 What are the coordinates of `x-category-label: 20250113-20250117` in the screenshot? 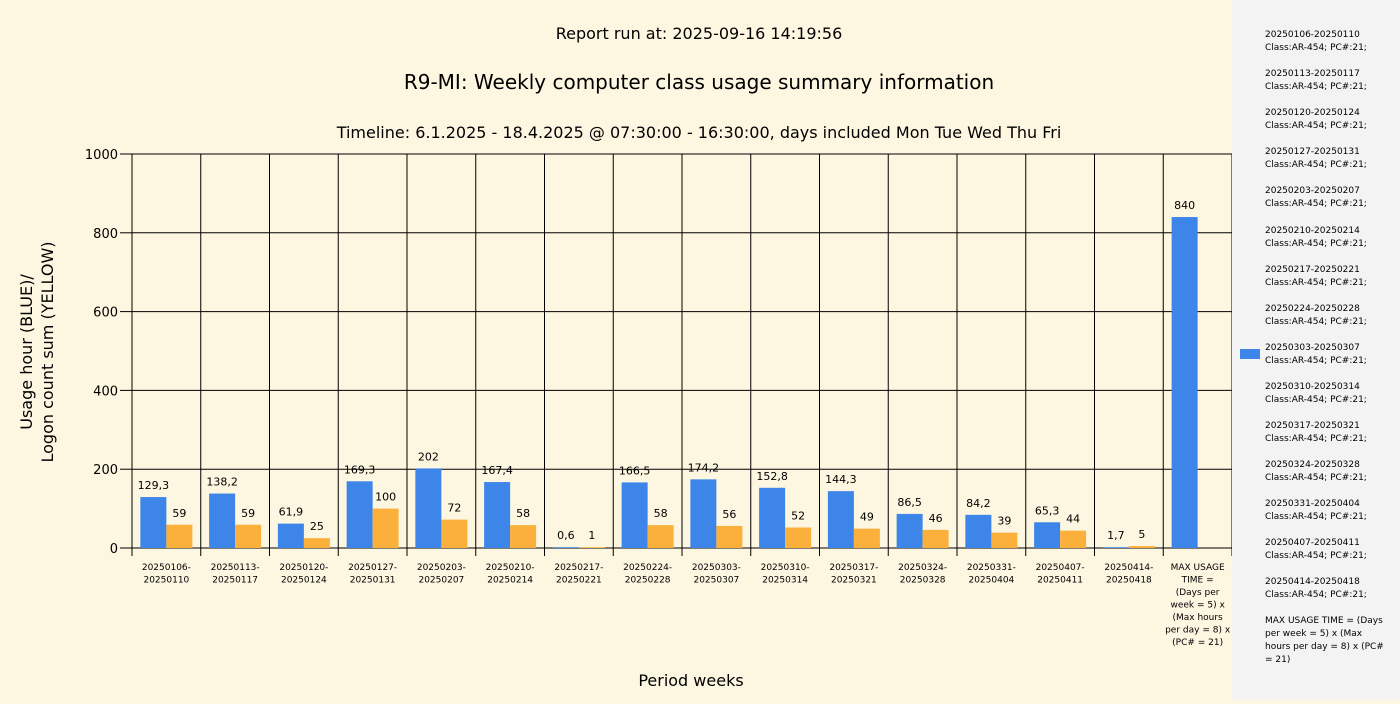 It's located at (235, 574).